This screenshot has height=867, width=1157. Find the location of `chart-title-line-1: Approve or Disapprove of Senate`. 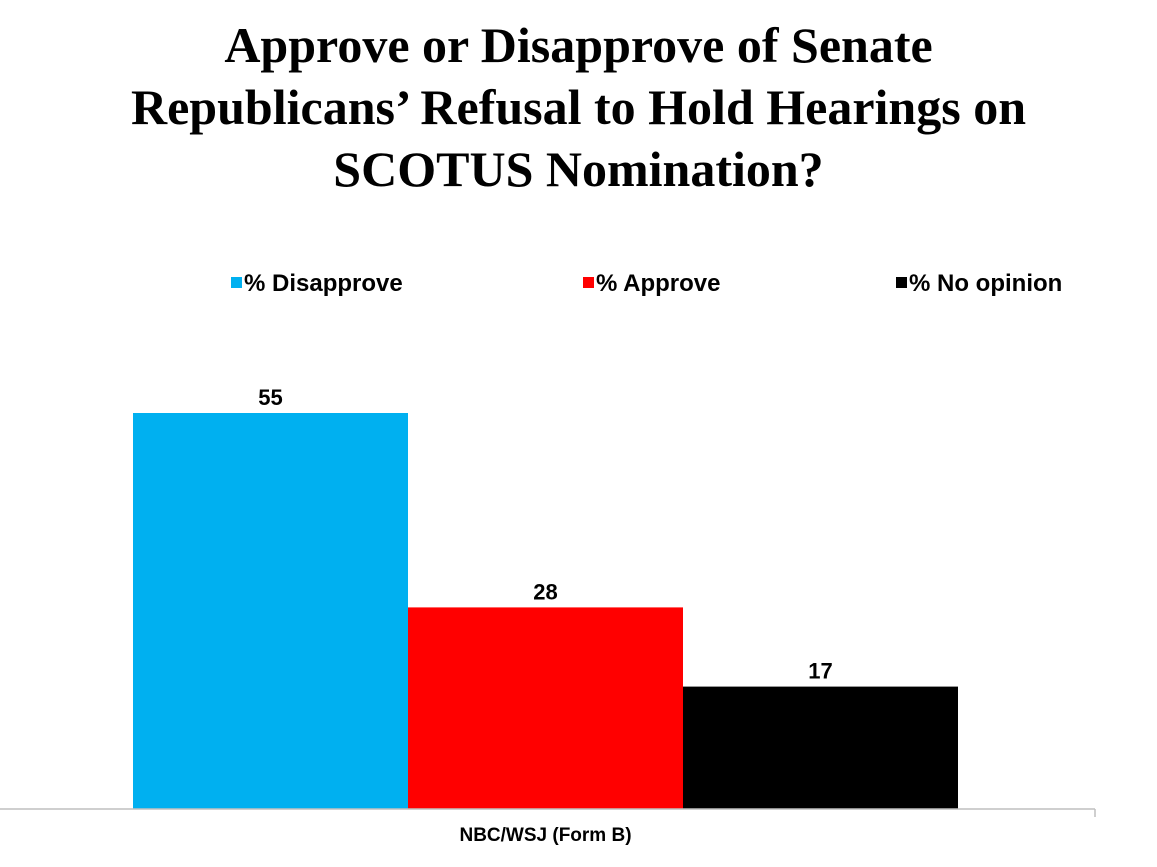

chart-title-line-1: Approve or Disapprove of Senate is located at coordinates (578, 45).